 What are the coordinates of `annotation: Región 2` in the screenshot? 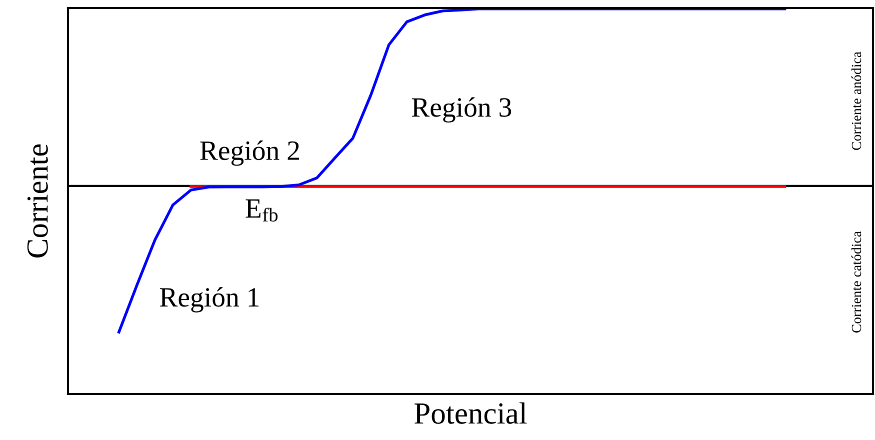 It's located at (249, 153).